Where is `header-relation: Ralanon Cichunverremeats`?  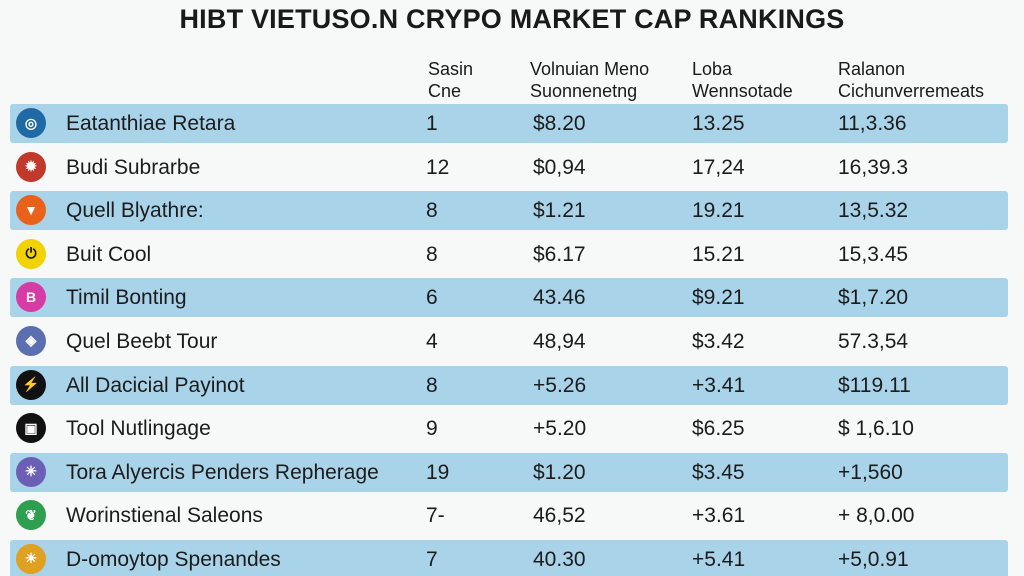 header-relation: Ralanon Cichunverremeats is located at coordinates (911, 80).